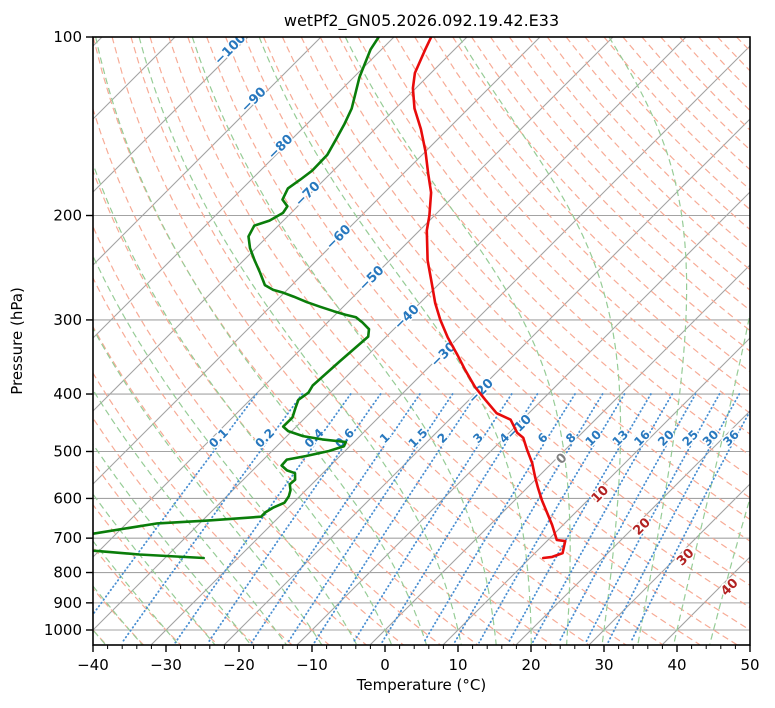 The image size is (775, 708). Describe the element at coordinates (68, 333) in the screenshot. I see `y-axis-ticks: 100 200 300 400 500 600 700 800 900 1000` at that location.